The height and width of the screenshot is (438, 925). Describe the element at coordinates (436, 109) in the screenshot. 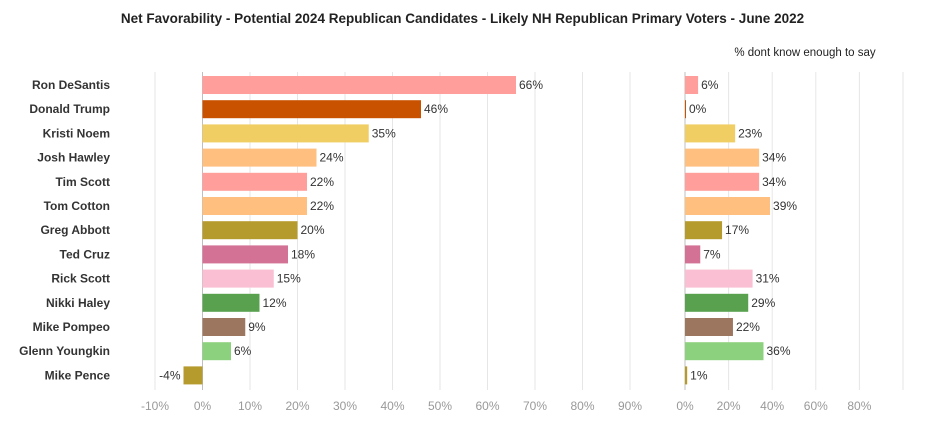

I see `left-bar-label: 46%` at that location.